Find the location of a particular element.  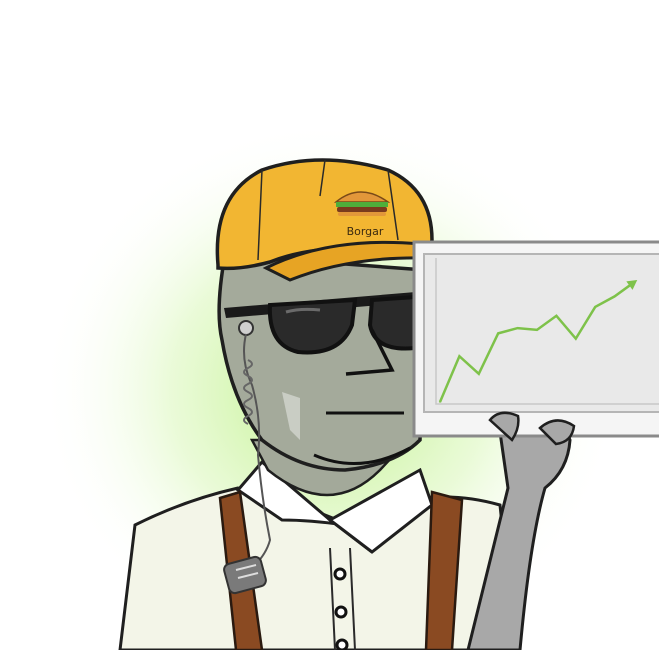

nose is located at coordinates (370, 352).